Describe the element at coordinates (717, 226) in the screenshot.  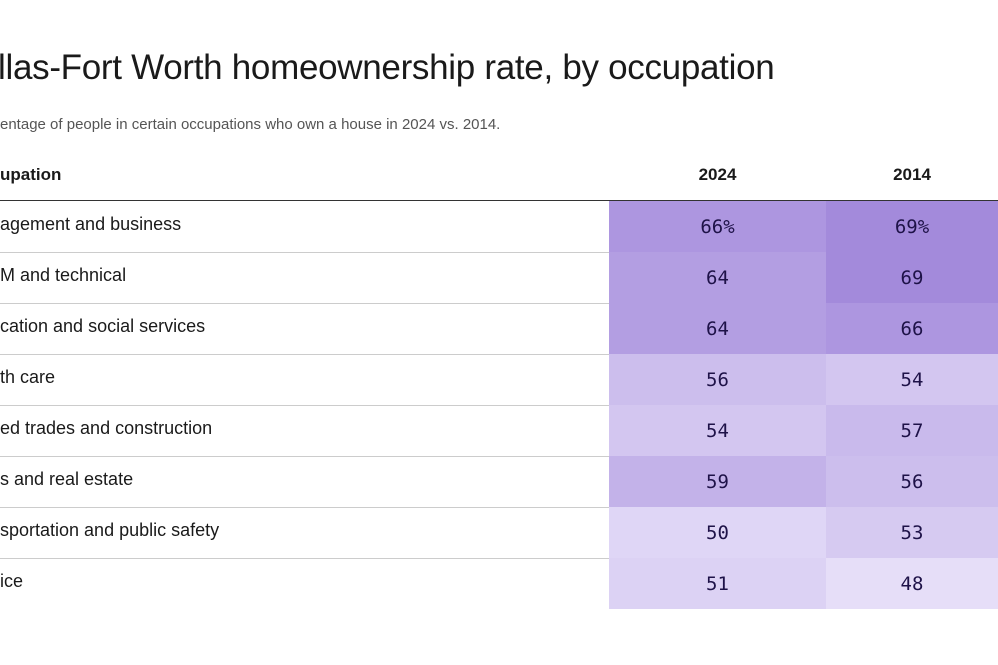
I see `value-cell: 66%` at that location.